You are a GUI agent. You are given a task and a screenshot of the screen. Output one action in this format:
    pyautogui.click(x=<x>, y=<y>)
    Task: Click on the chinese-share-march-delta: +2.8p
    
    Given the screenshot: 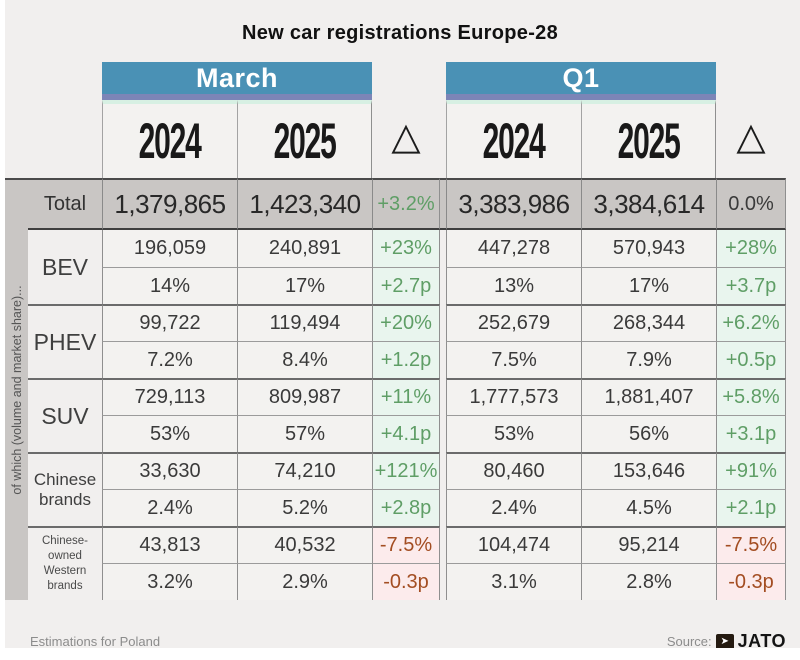 What is the action you would take?
    pyautogui.click(x=406, y=507)
    